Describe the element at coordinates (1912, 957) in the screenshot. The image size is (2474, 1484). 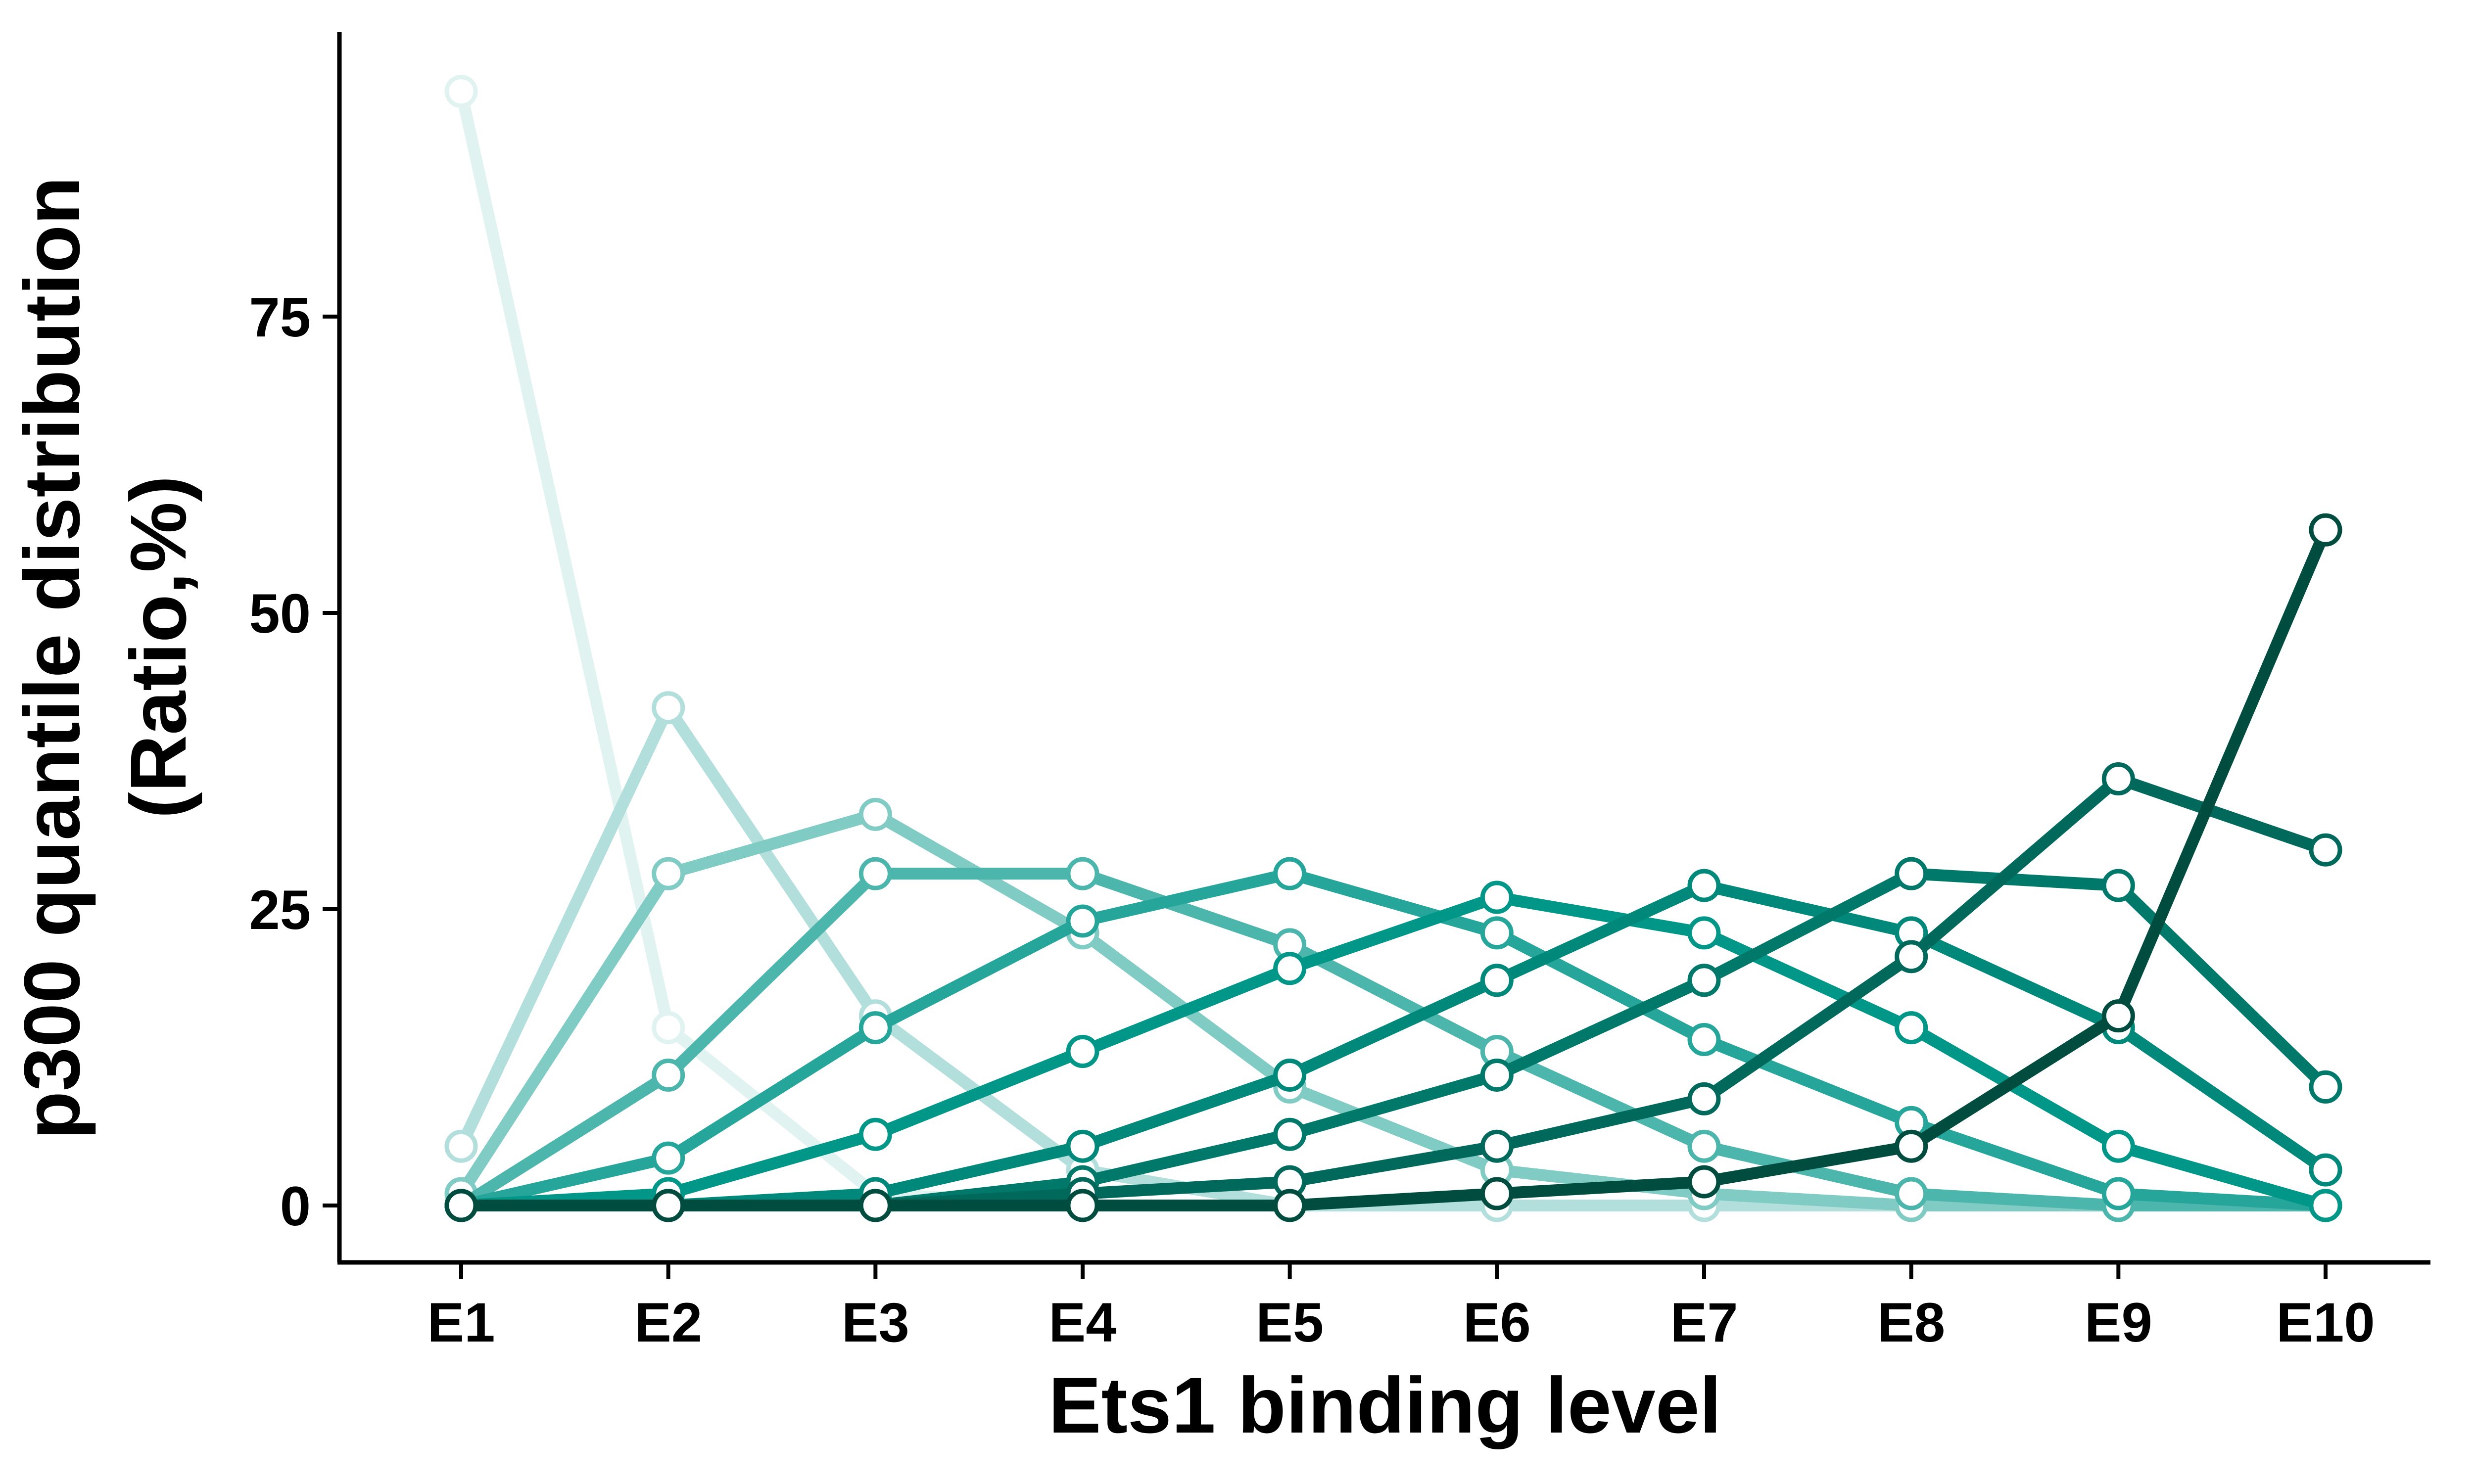
I see `series-9-point-E8` at that location.